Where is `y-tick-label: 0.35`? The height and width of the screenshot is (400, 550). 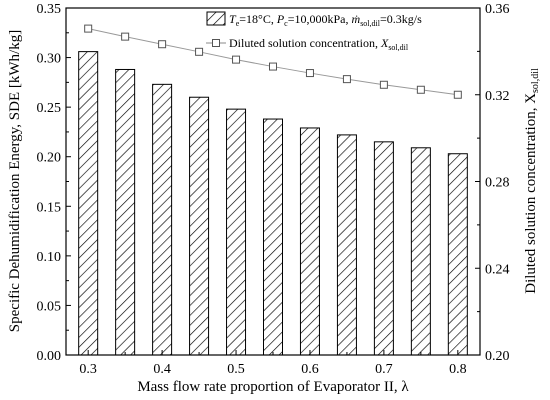
y-tick-label: 0.35 is located at coordinates (49, 9).